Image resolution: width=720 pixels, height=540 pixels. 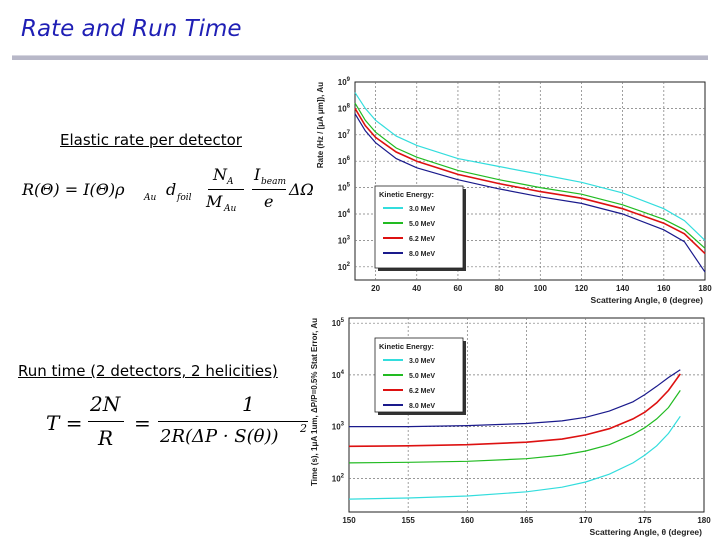 I want to click on rate-eq-frac1-bar, so click(x=226, y=189).